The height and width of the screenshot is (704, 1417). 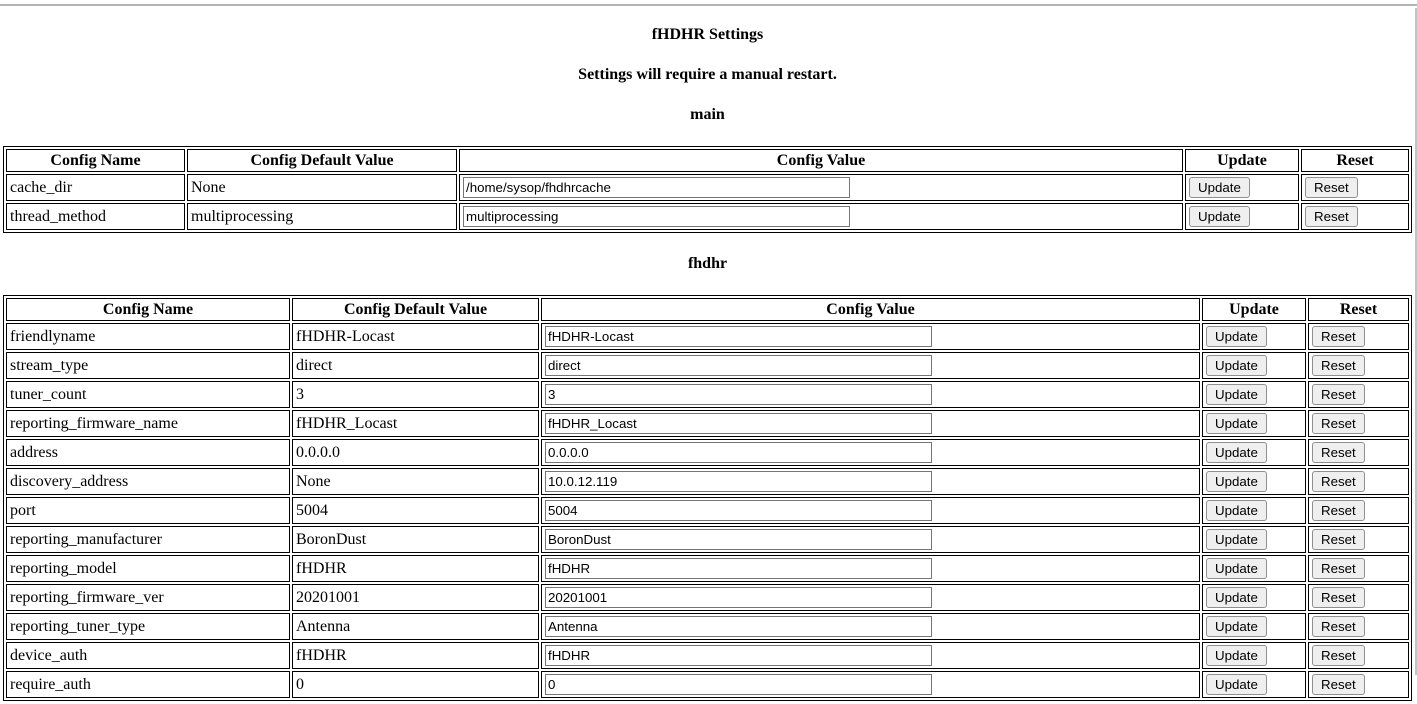 What do you see at coordinates (415, 481) in the screenshot?
I see `config-default-cell: None` at bounding box center [415, 481].